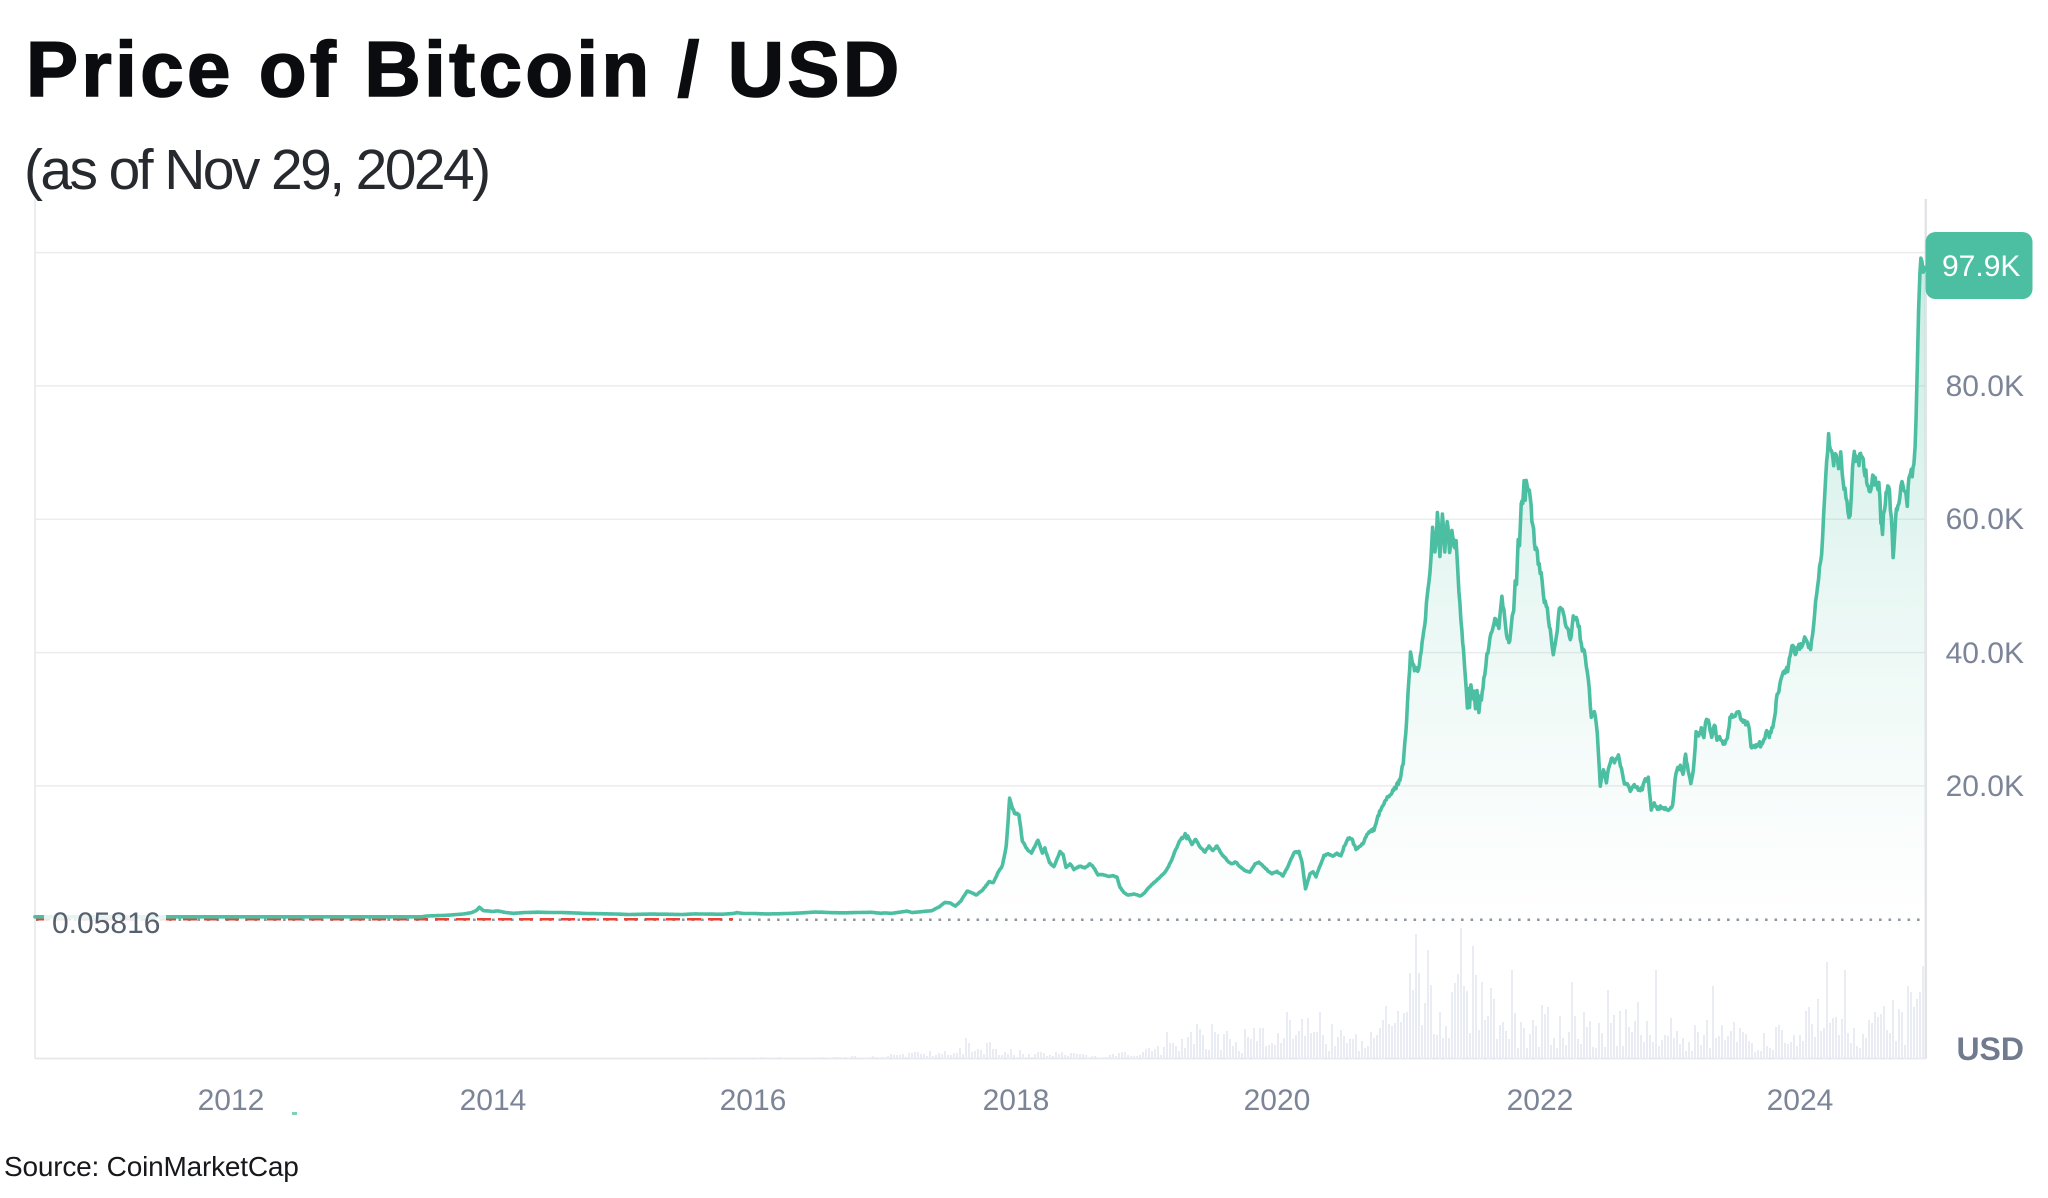  What do you see at coordinates (151, 1166) in the screenshot?
I see `svg-text: Source: CoinMarketCap` at bounding box center [151, 1166].